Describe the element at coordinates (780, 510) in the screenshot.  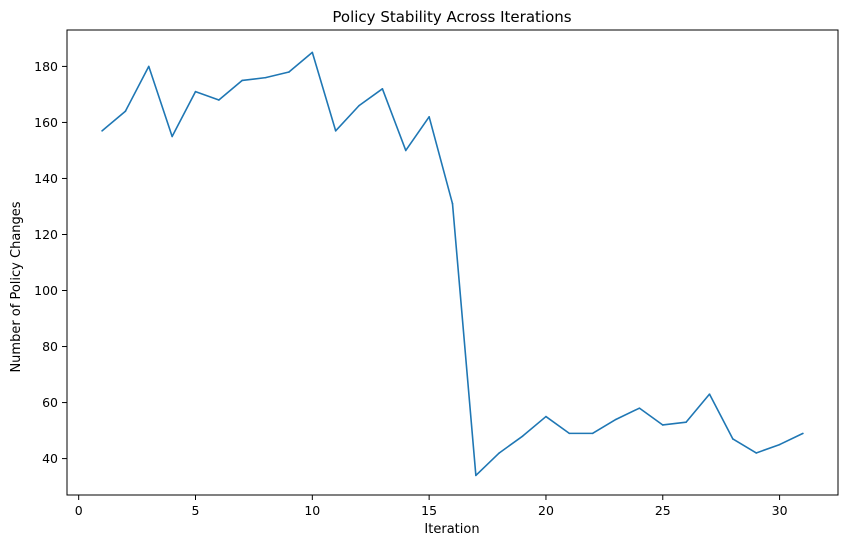
I see `x-tick-label: 30` at that location.